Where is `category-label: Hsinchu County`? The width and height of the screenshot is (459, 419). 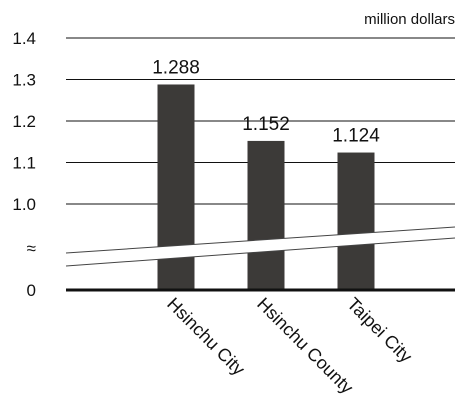
category-label: Hsinchu County is located at coordinates (305, 346).